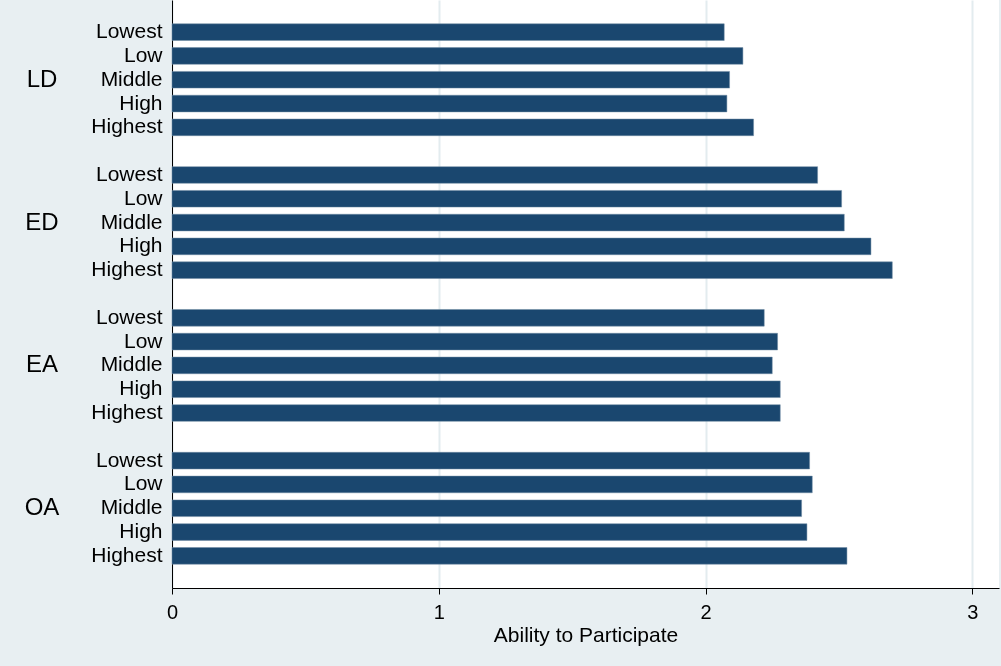  What do you see at coordinates (42, 221) in the screenshot?
I see `text: ED` at bounding box center [42, 221].